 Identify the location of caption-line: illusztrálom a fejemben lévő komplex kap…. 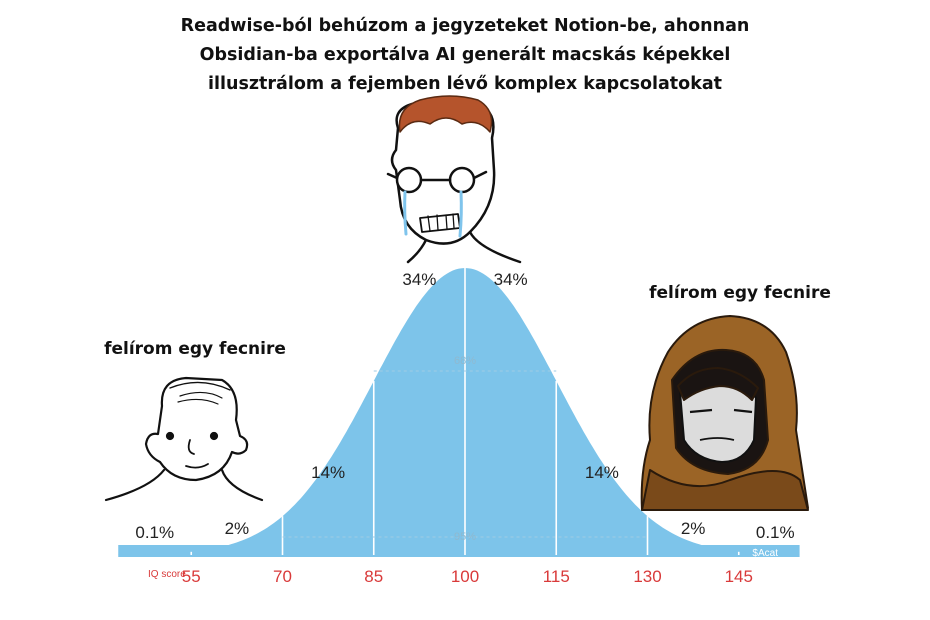
(465, 84).